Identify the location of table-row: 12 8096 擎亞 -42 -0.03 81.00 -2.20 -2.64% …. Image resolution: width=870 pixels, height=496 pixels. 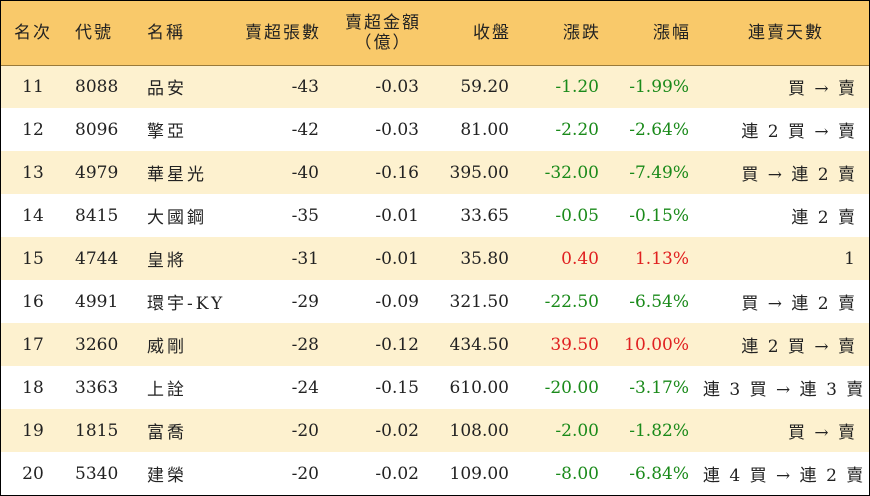
(435, 129).